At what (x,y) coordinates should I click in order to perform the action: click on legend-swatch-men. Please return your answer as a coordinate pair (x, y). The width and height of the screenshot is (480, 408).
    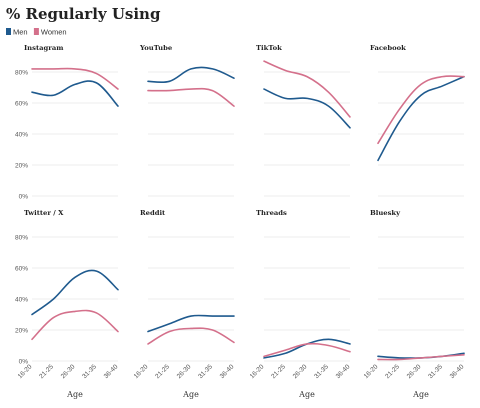
    Looking at the image, I should click on (8, 31).